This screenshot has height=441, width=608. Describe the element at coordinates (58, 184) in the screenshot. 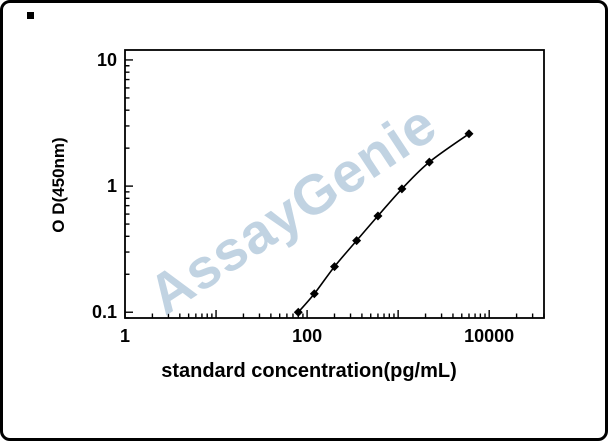

I see `y-axis-title: O D(450nm)` at that location.